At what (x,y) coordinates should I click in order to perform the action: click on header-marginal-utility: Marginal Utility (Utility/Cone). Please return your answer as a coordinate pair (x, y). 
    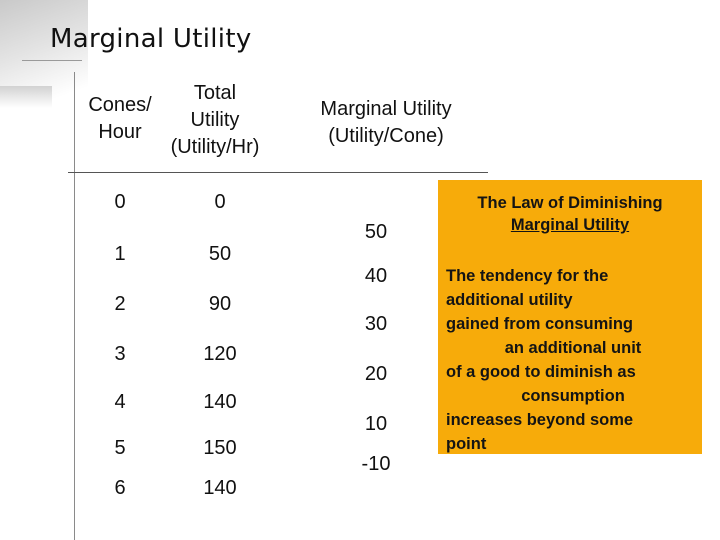
    Looking at the image, I should click on (386, 123).